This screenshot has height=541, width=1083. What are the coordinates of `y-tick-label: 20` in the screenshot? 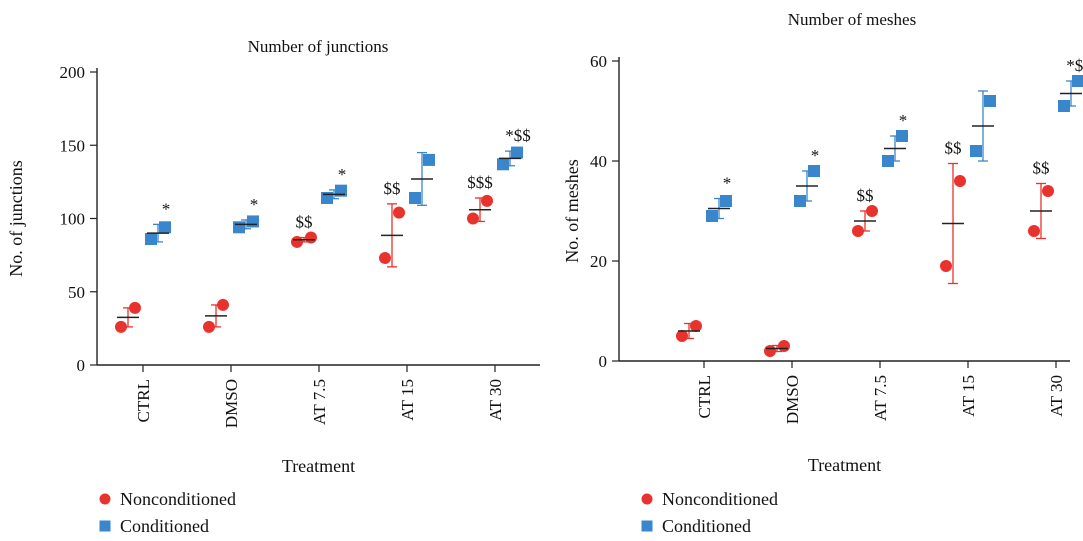 It's located at (598, 261).